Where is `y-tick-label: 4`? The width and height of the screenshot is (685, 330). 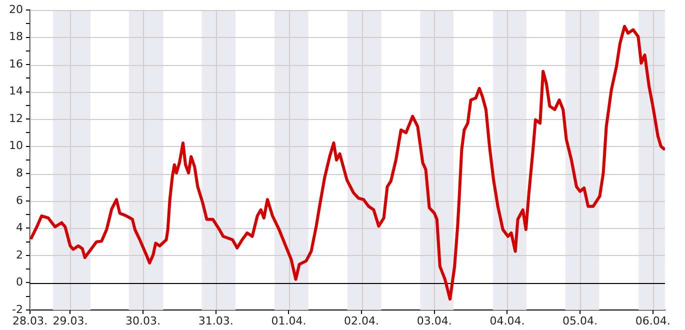
y-tick-label: 4 is located at coordinates (19, 227).